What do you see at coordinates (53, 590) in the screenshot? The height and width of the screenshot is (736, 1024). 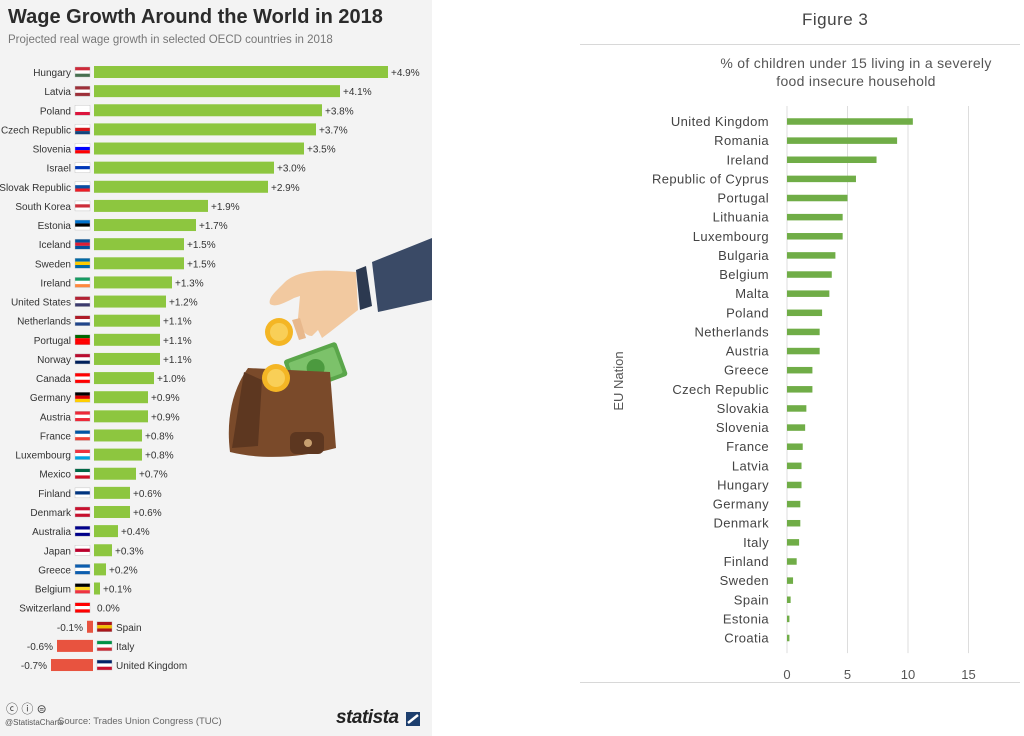 I see `wage-country-label: Belgium` at bounding box center [53, 590].